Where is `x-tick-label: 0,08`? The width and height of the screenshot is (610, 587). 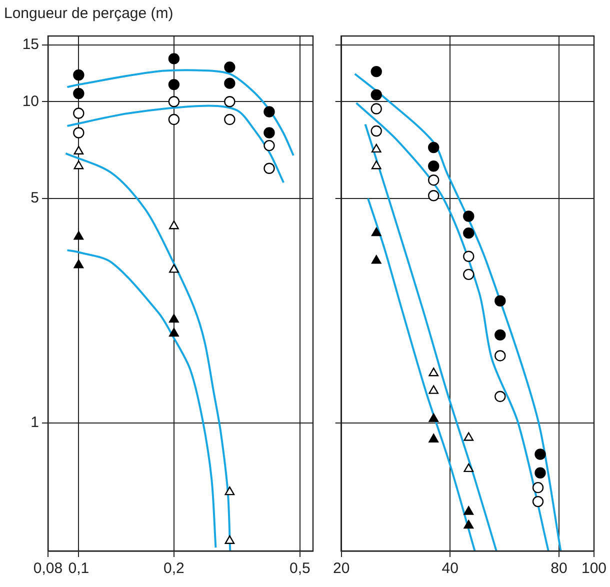 x-tick-label: 0,08 is located at coordinates (48, 569).